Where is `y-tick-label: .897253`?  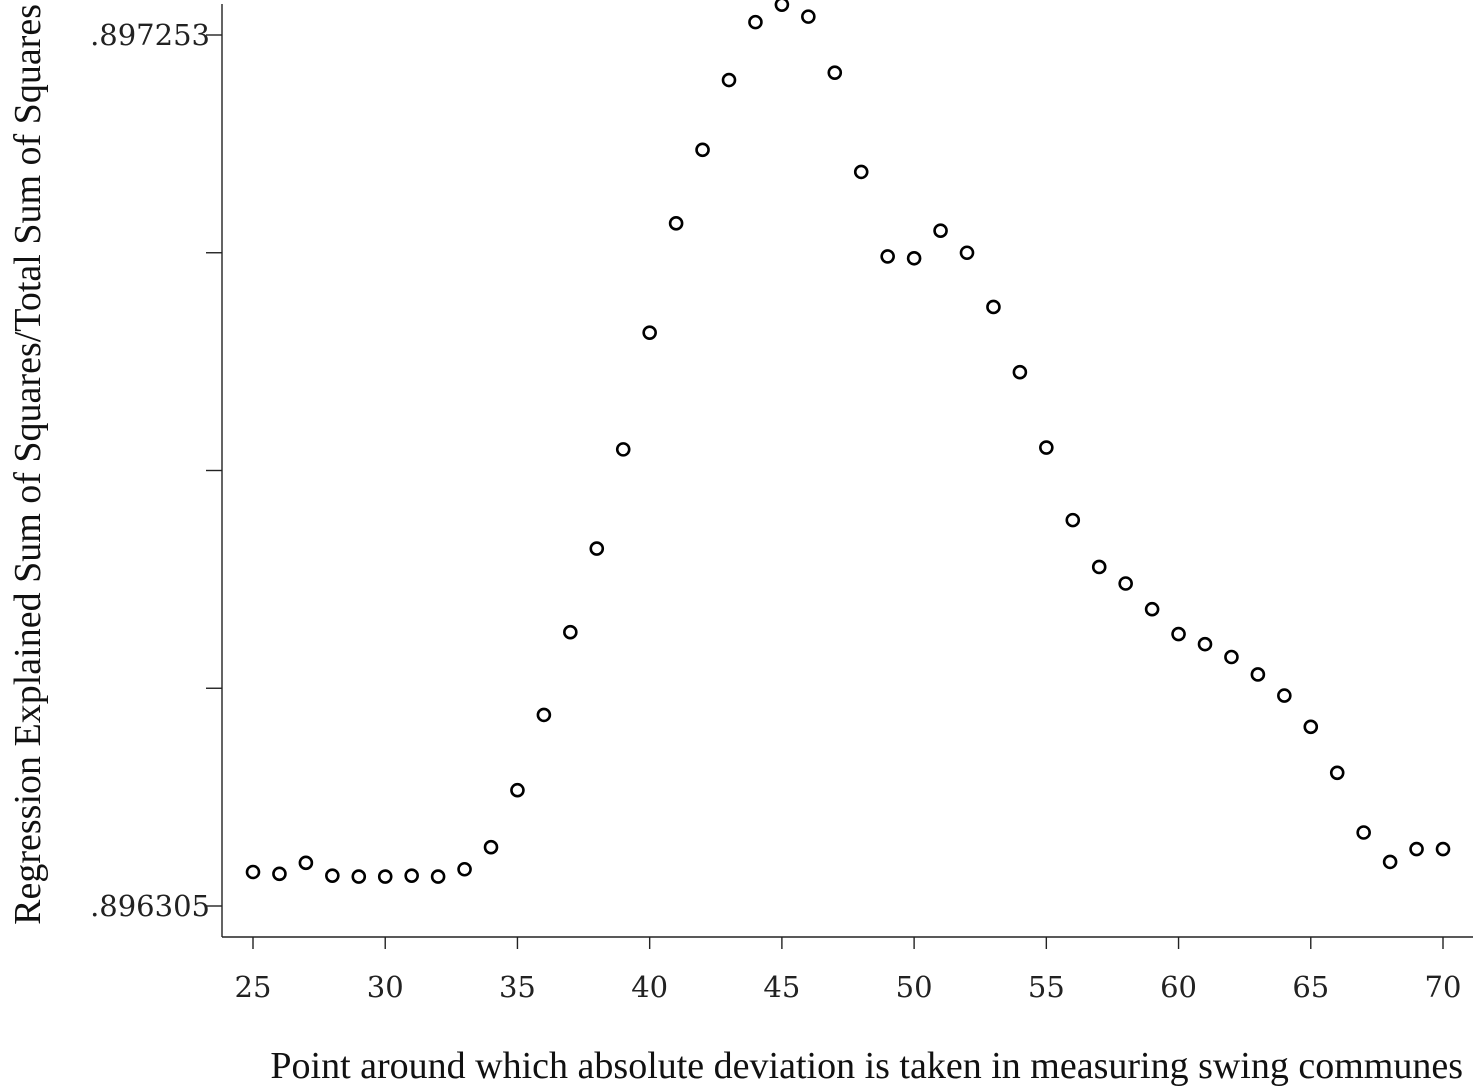
y-tick-label: .897253 is located at coordinates (150, 35).